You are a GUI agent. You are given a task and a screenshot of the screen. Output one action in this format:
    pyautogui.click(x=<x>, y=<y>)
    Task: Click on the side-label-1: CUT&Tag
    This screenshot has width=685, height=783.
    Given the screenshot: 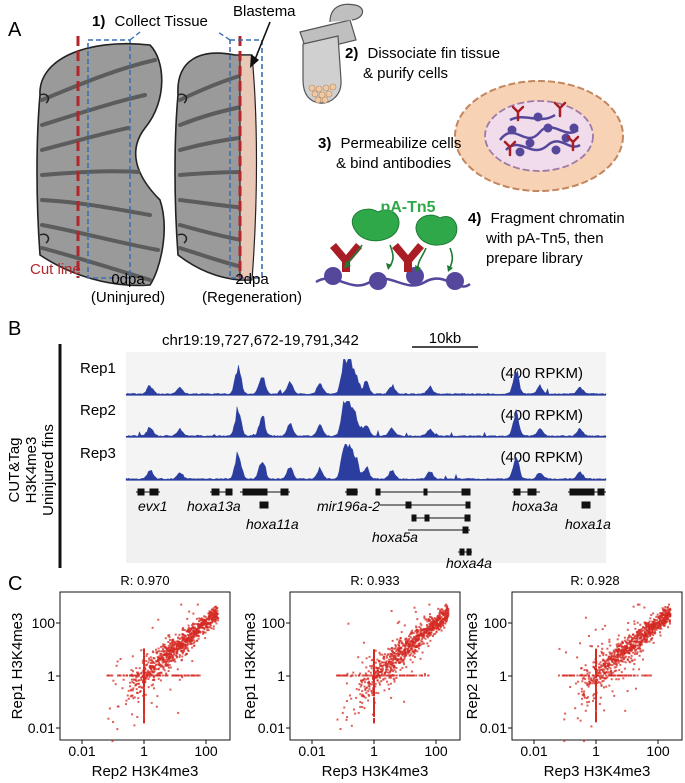 What is the action you would take?
    pyautogui.click(x=14, y=469)
    